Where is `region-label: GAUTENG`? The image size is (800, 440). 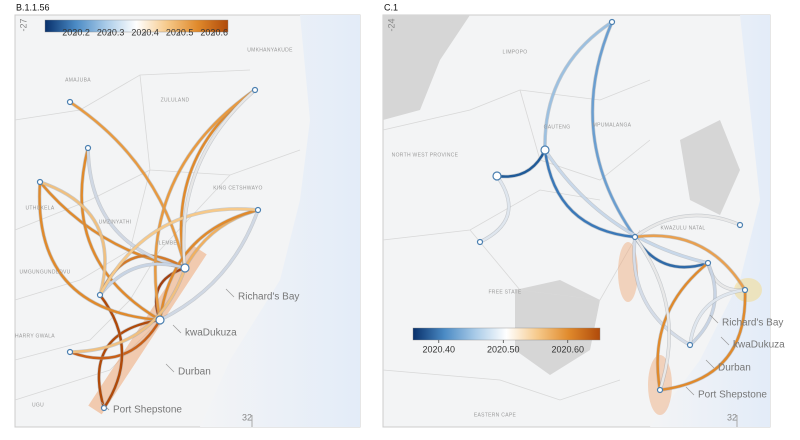 region-label: GAUTENG is located at coordinates (557, 127).